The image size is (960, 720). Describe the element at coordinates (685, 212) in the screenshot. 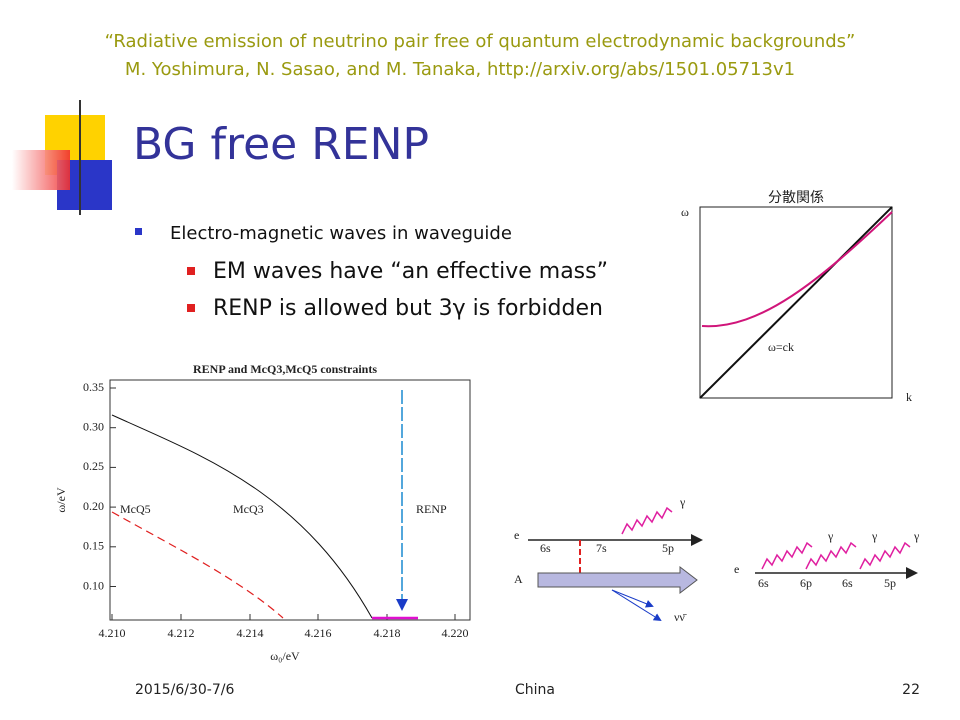

I see `y-axis-label: ω` at that location.